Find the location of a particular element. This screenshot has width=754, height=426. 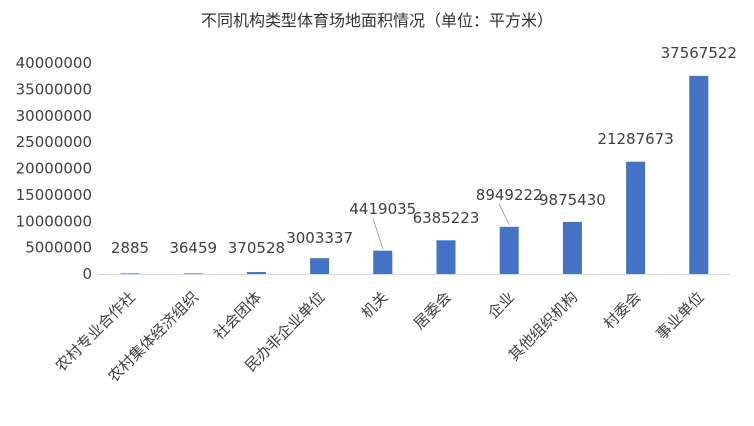

y-tick-label: 5000000 is located at coordinates (58, 248).